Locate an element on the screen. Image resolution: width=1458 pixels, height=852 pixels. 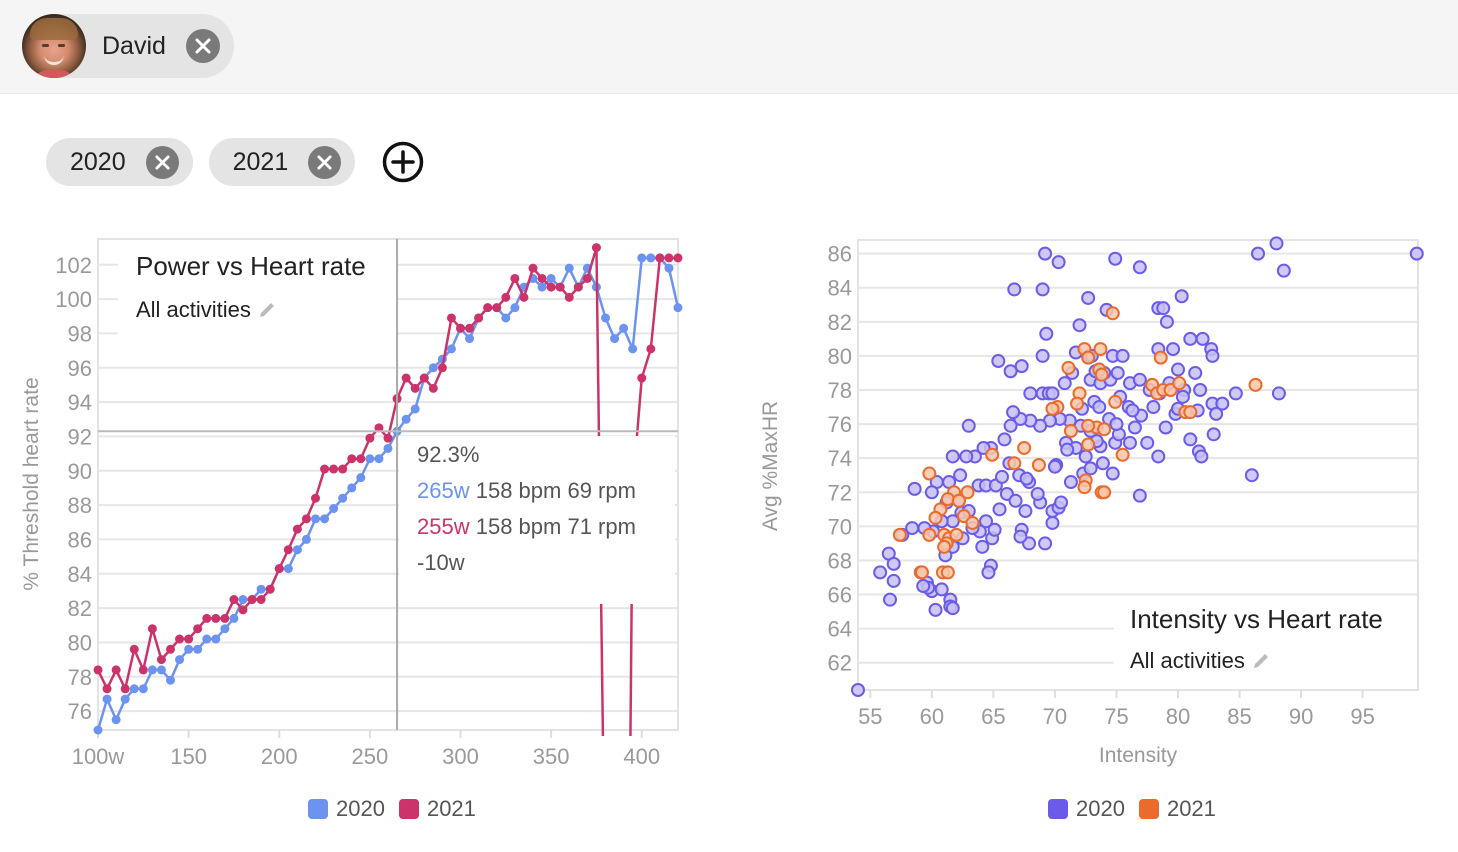
x-tick-label: 70 is located at coordinates (1055, 716).